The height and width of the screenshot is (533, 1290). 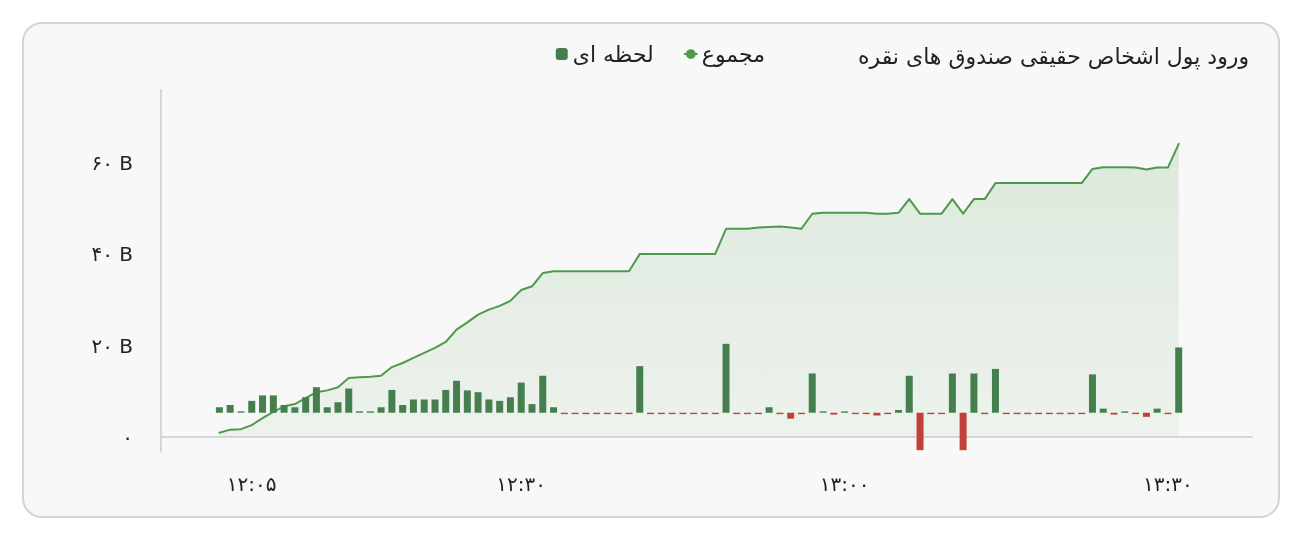 I want to click on x-tick-label: ۱۳:۳۰, so click(x=1168, y=484).